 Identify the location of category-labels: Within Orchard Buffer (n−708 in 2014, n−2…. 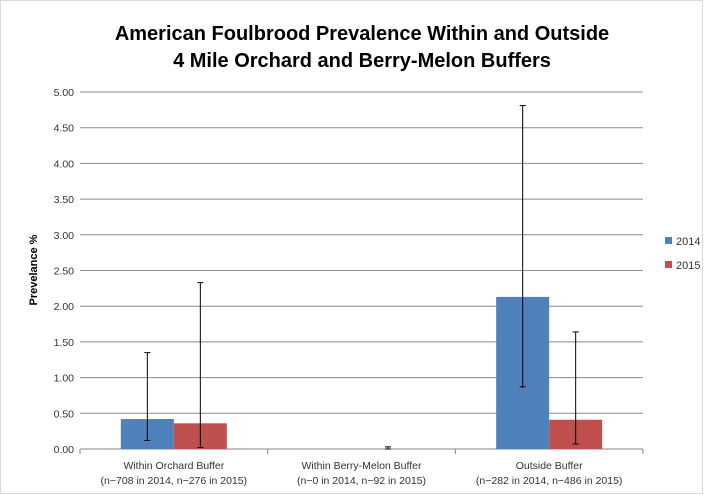
(362, 473).